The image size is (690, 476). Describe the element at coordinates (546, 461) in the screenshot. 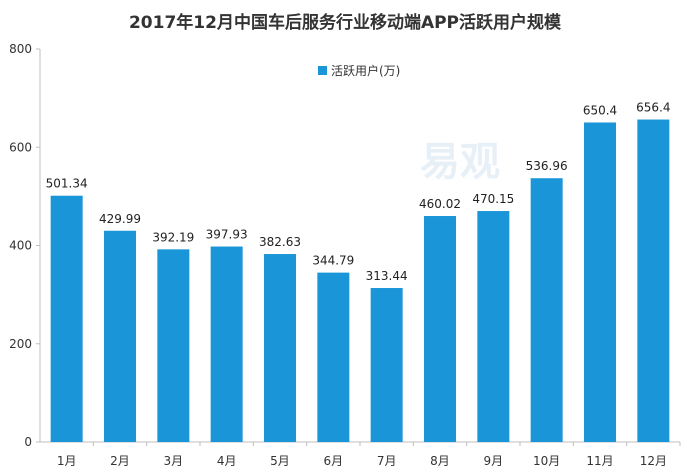

I see `x-tick-label: 10月` at that location.